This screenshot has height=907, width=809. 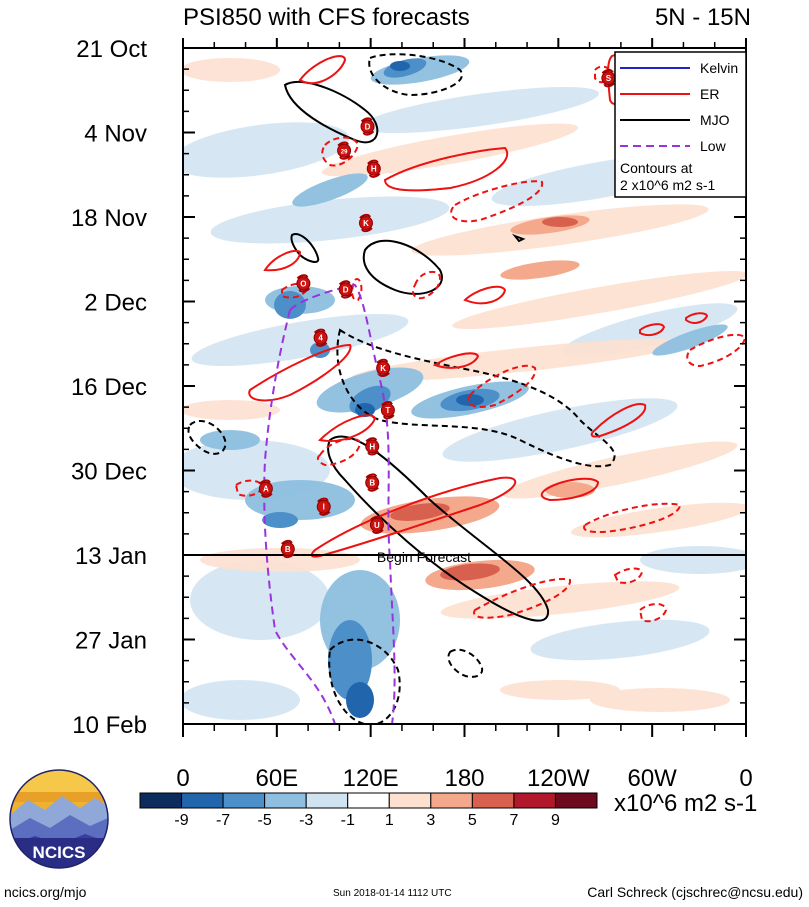 I want to click on storm-marker-label: A, so click(x=266, y=489).